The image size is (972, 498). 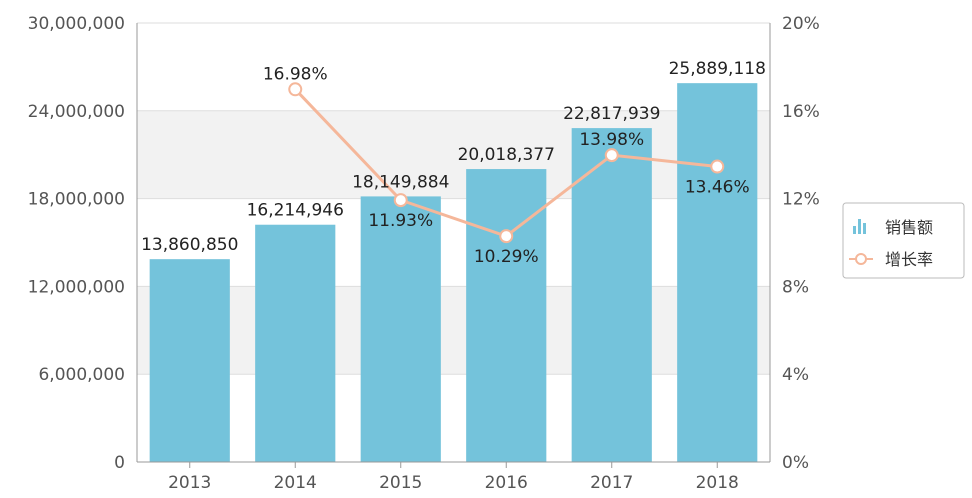 I want to click on line-value-label: 13.98%, so click(x=611, y=140).